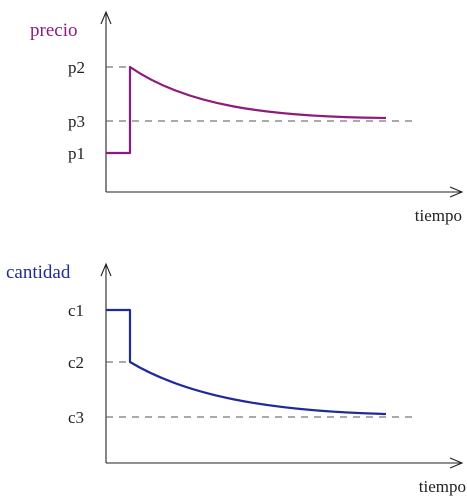 The width and height of the screenshot is (467, 497). What do you see at coordinates (246, 362) in the screenshot?
I see `quantity-curve` at bounding box center [246, 362].